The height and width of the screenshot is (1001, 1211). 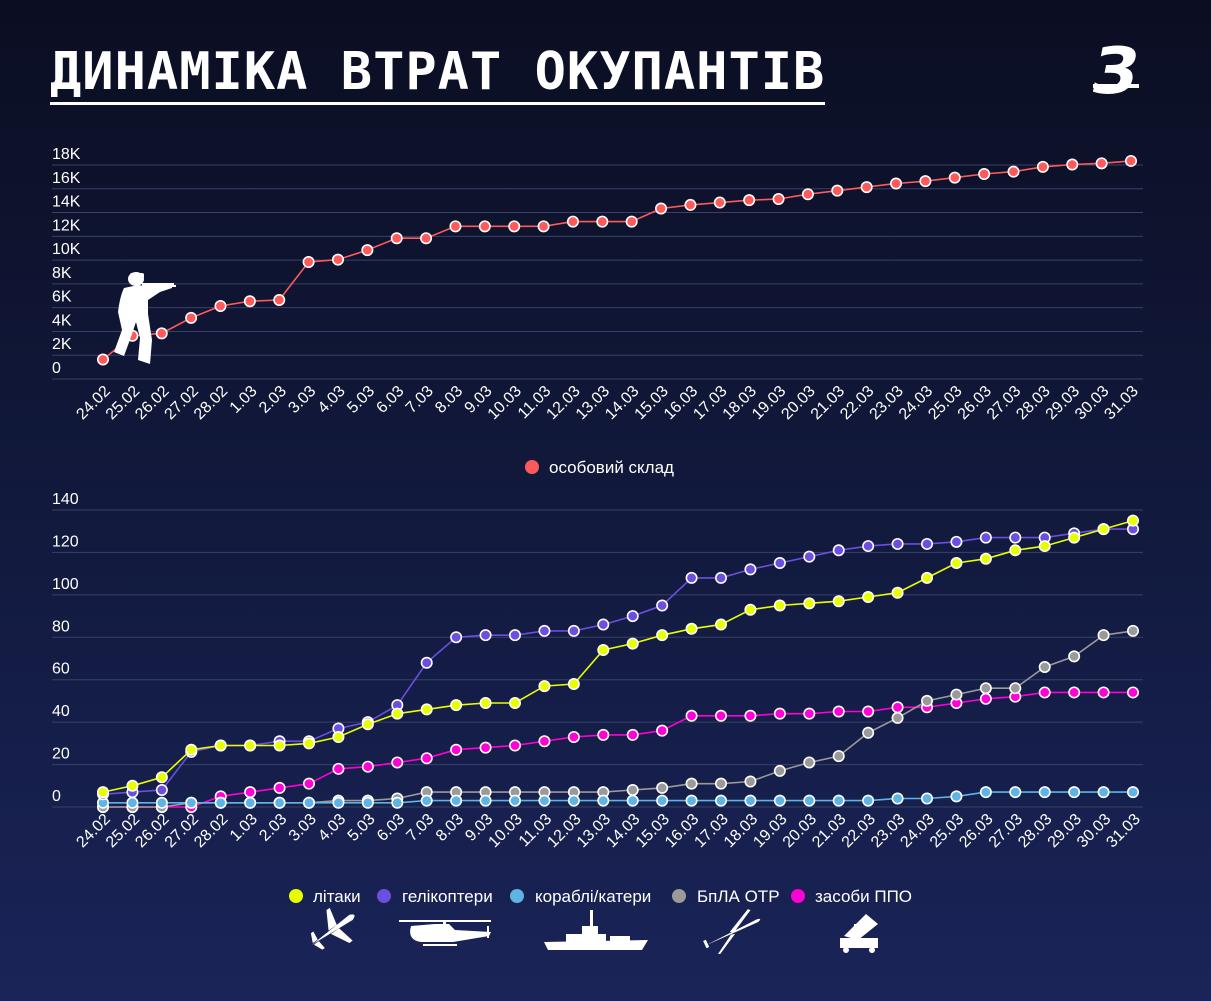 I want to click on x-tick-label: 8.03, so click(x=449, y=400).